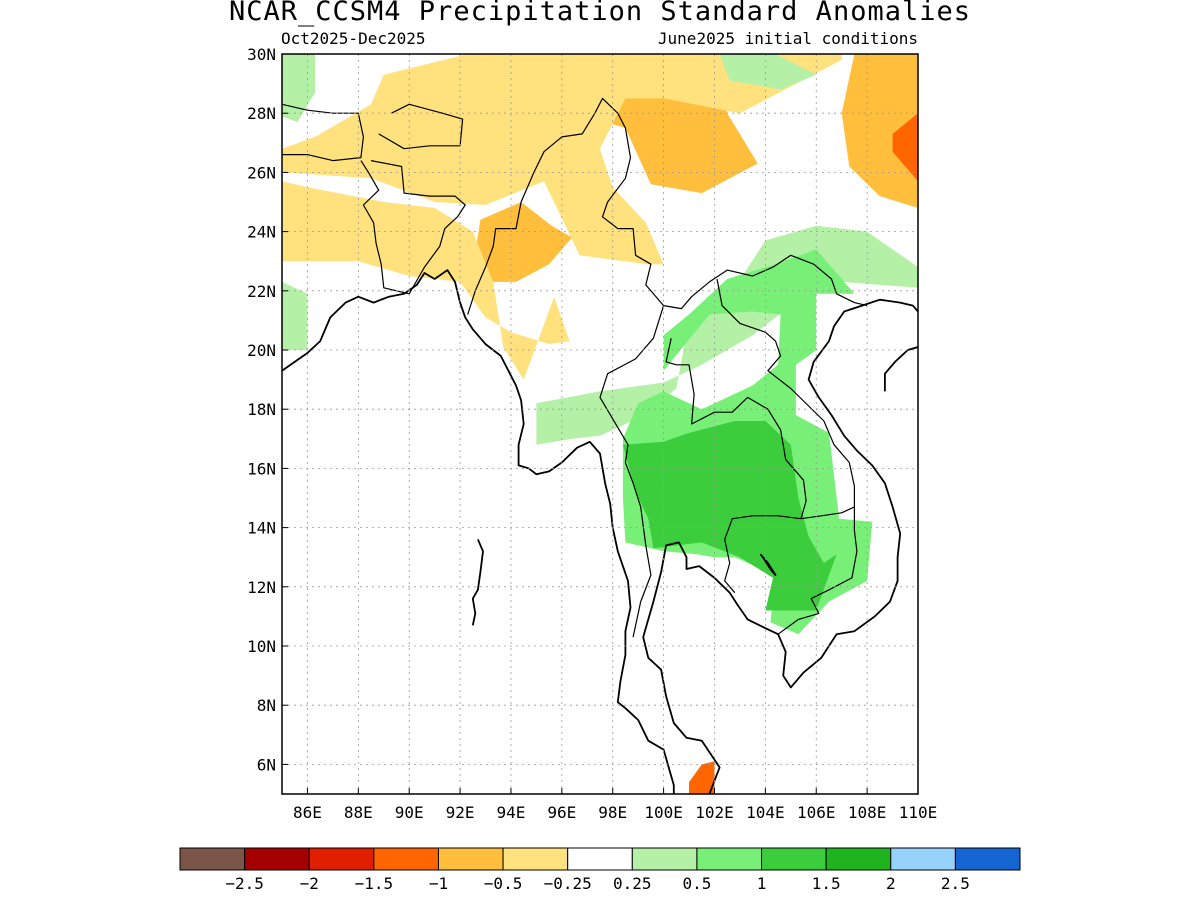 Image resolution: width=1200 pixels, height=900 pixels. What do you see at coordinates (891, 883) in the screenshot?
I see `colorbar-label: 2` at bounding box center [891, 883].